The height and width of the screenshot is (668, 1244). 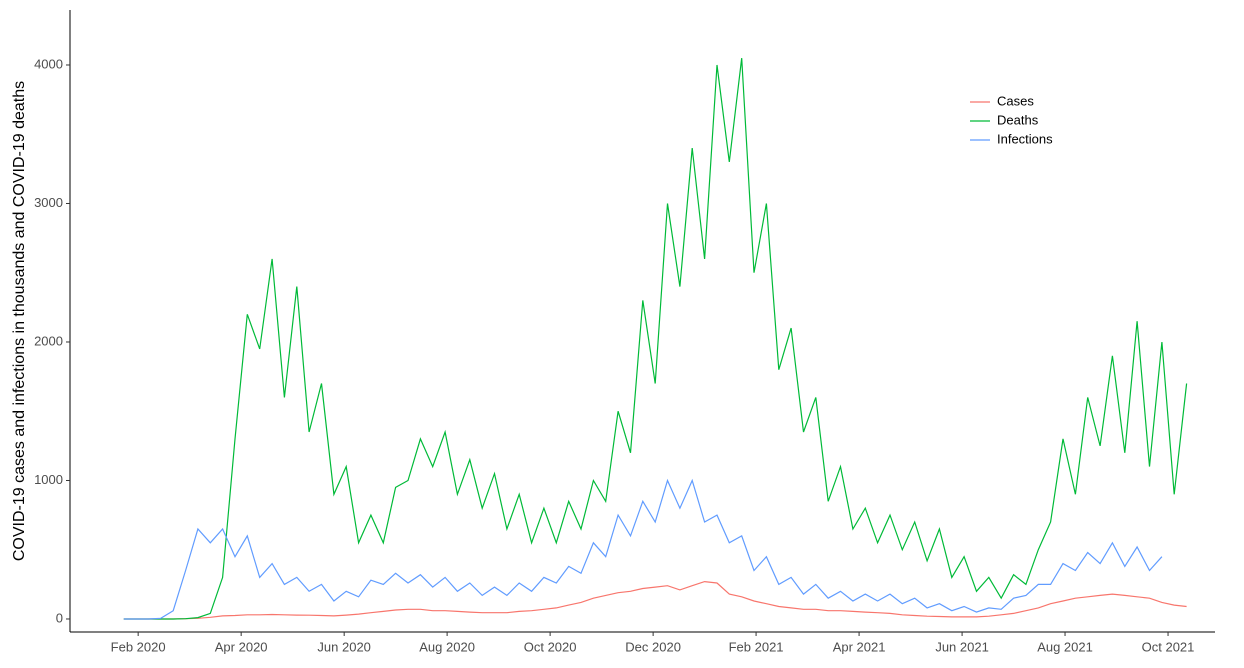 What do you see at coordinates (48, 202) in the screenshot?
I see `y-tick-label: 3000` at bounding box center [48, 202].